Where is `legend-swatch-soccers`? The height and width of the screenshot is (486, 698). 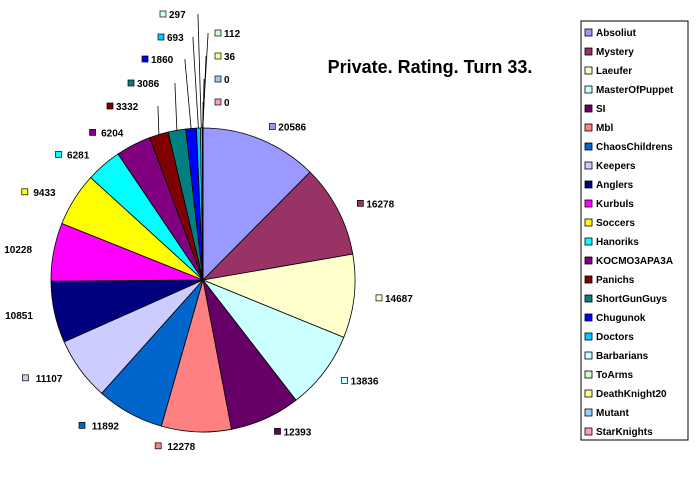 legend-swatch-soccers is located at coordinates (588, 222).